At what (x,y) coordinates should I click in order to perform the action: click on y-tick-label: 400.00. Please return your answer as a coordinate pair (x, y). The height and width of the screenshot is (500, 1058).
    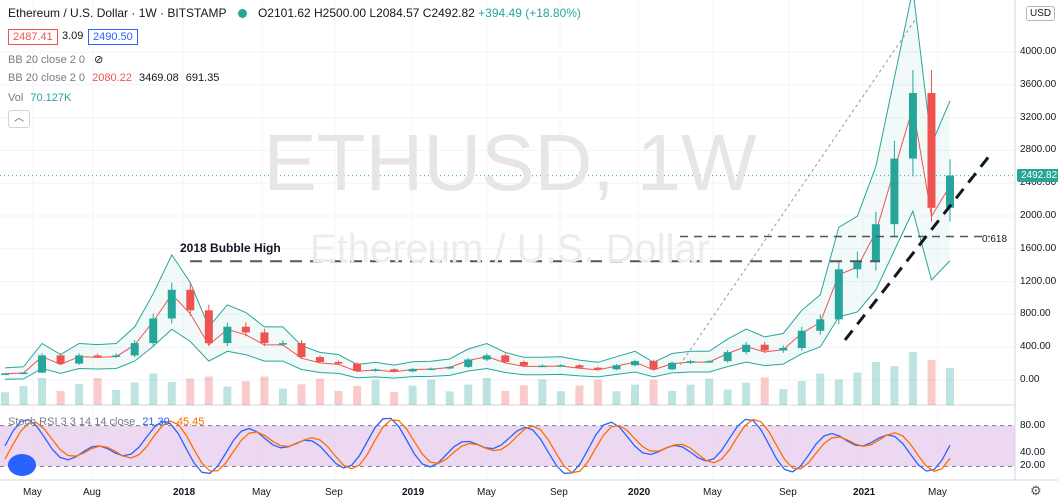
    Looking at the image, I should click on (1035, 347).